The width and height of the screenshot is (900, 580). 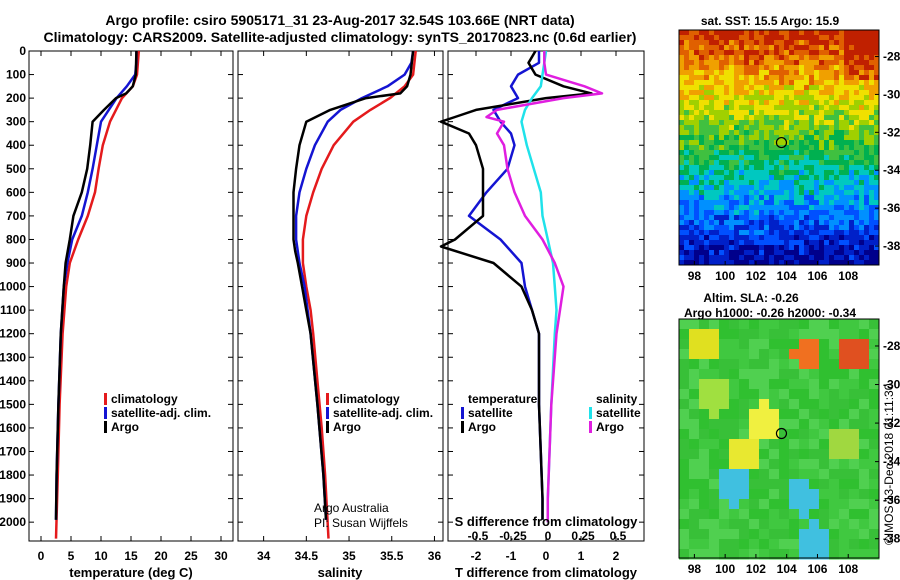 What do you see at coordinates (13, 381) in the screenshot?
I see `y-tick-label: 1400` at bounding box center [13, 381].